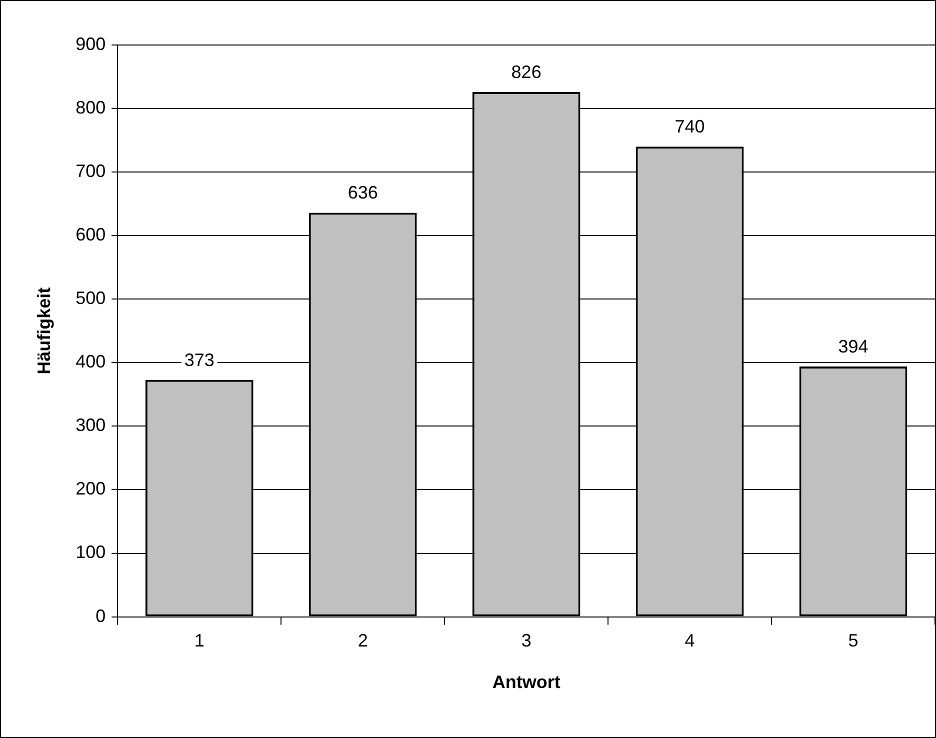  I want to click on x-tick-label: 4, so click(689, 640).